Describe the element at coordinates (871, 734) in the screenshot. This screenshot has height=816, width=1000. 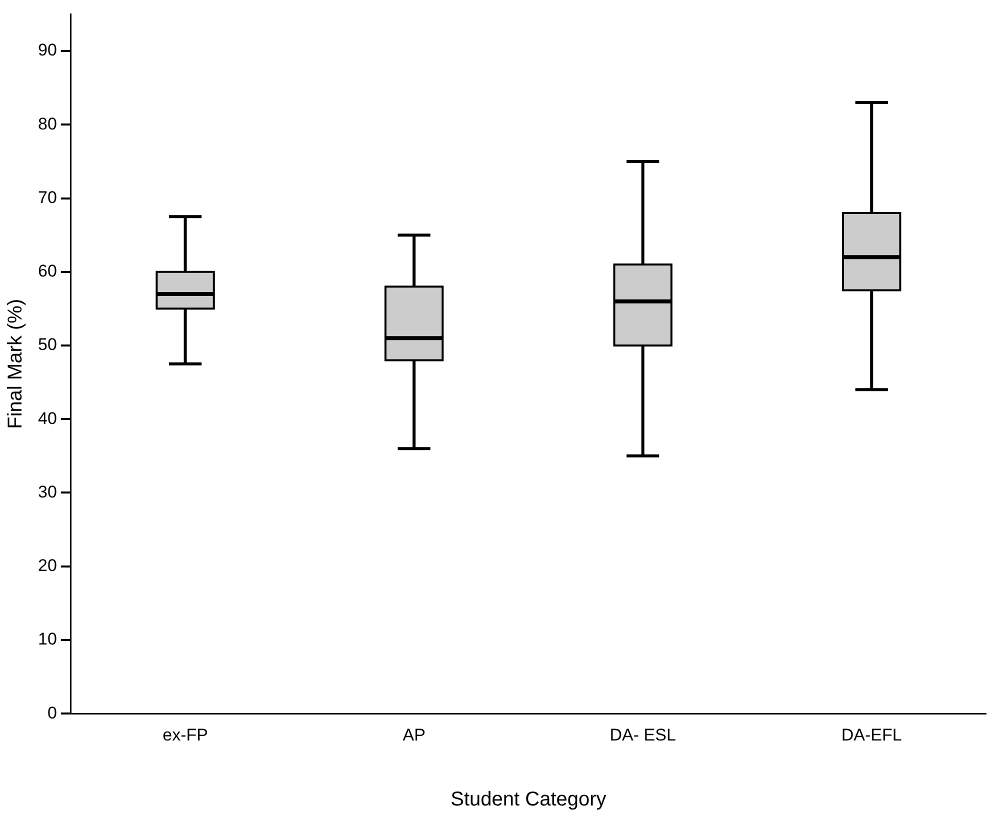
I see `x-tick-label: DA-EFL` at that location.